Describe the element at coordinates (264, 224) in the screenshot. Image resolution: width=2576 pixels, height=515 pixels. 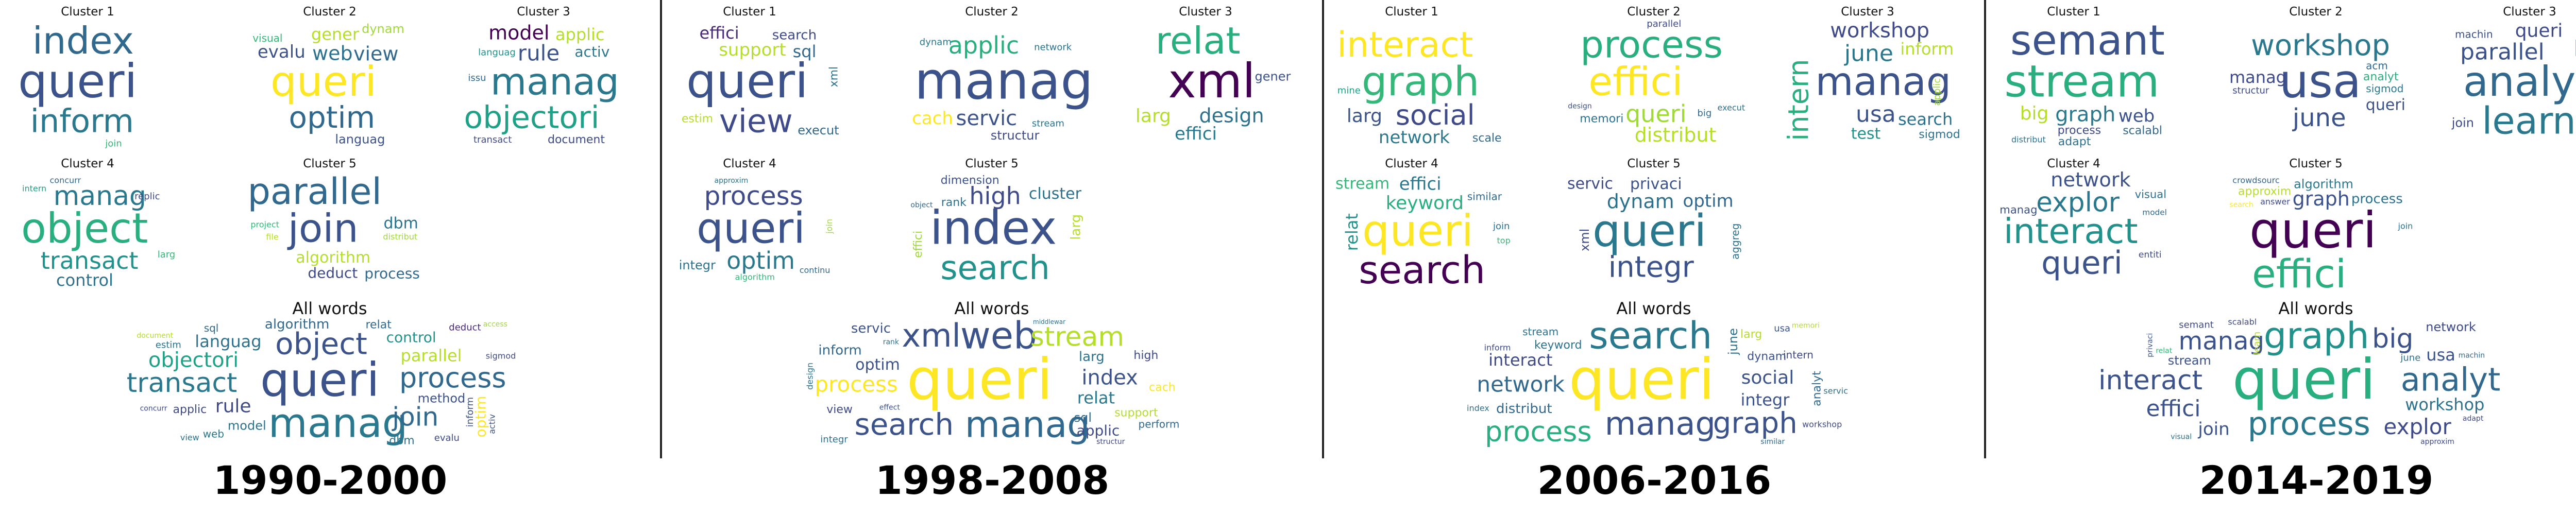
I see `cloud-word: project` at that location.